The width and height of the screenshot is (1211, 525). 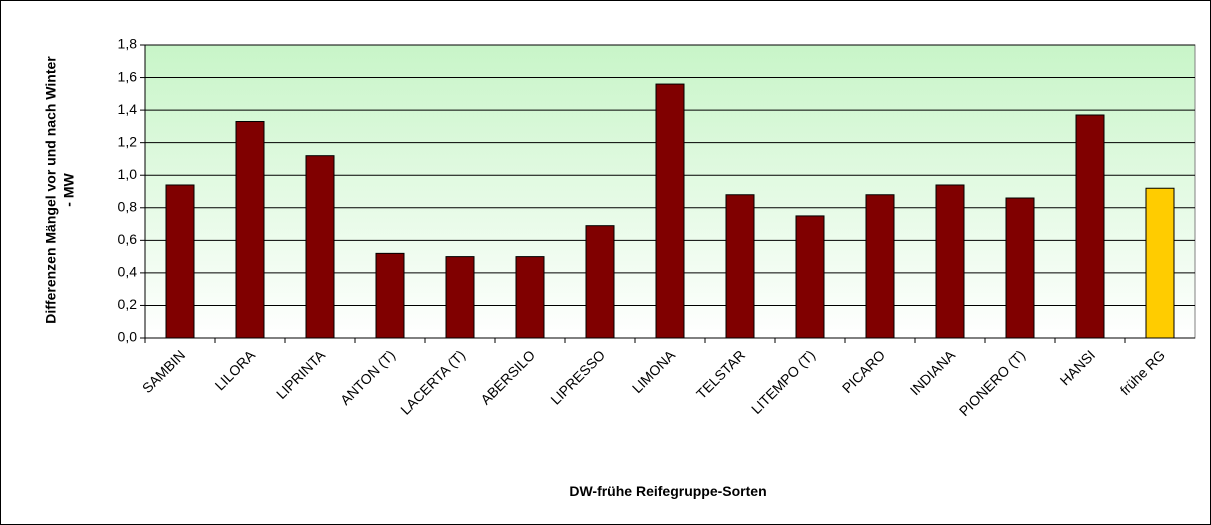 What do you see at coordinates (128, 206) in the screenshot?
I see `y-tick-label: 0,8` at bounding box center [128, 206].